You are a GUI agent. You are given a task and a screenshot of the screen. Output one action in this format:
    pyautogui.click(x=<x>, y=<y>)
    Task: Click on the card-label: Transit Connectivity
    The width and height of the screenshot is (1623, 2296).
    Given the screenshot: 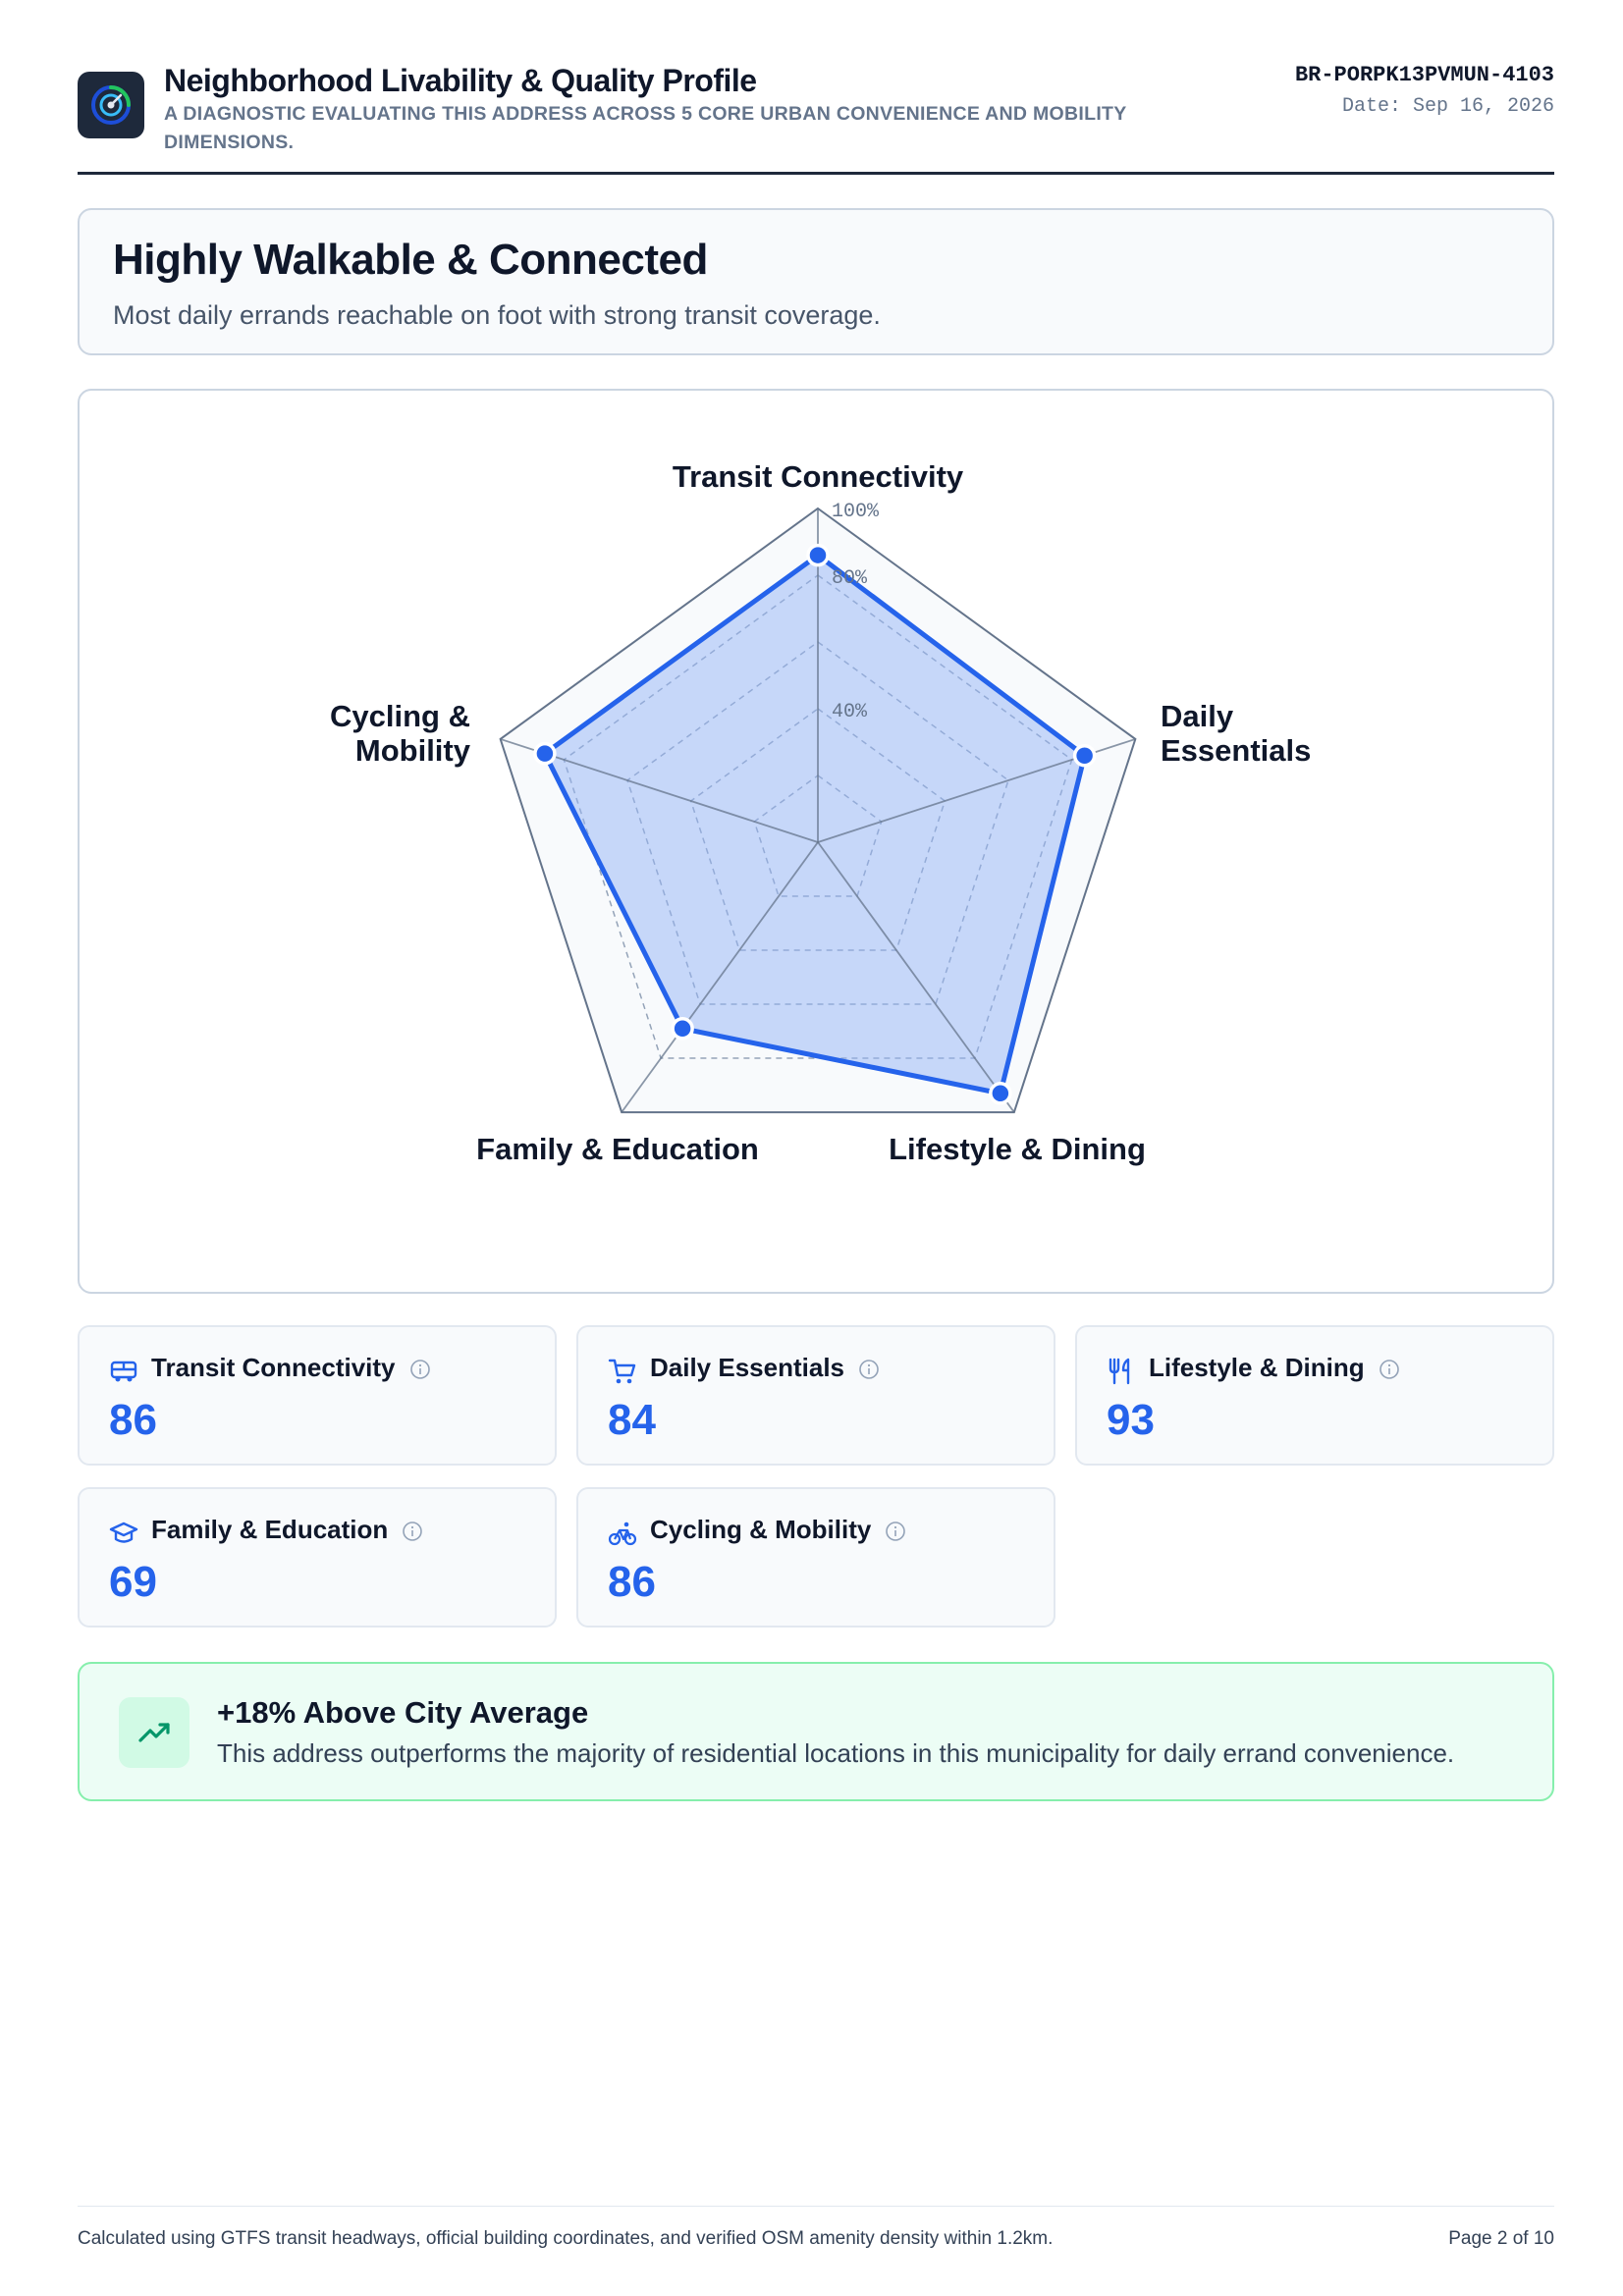 What is the action you would take?
    pyautogui.click(x=273, y=1367)
    